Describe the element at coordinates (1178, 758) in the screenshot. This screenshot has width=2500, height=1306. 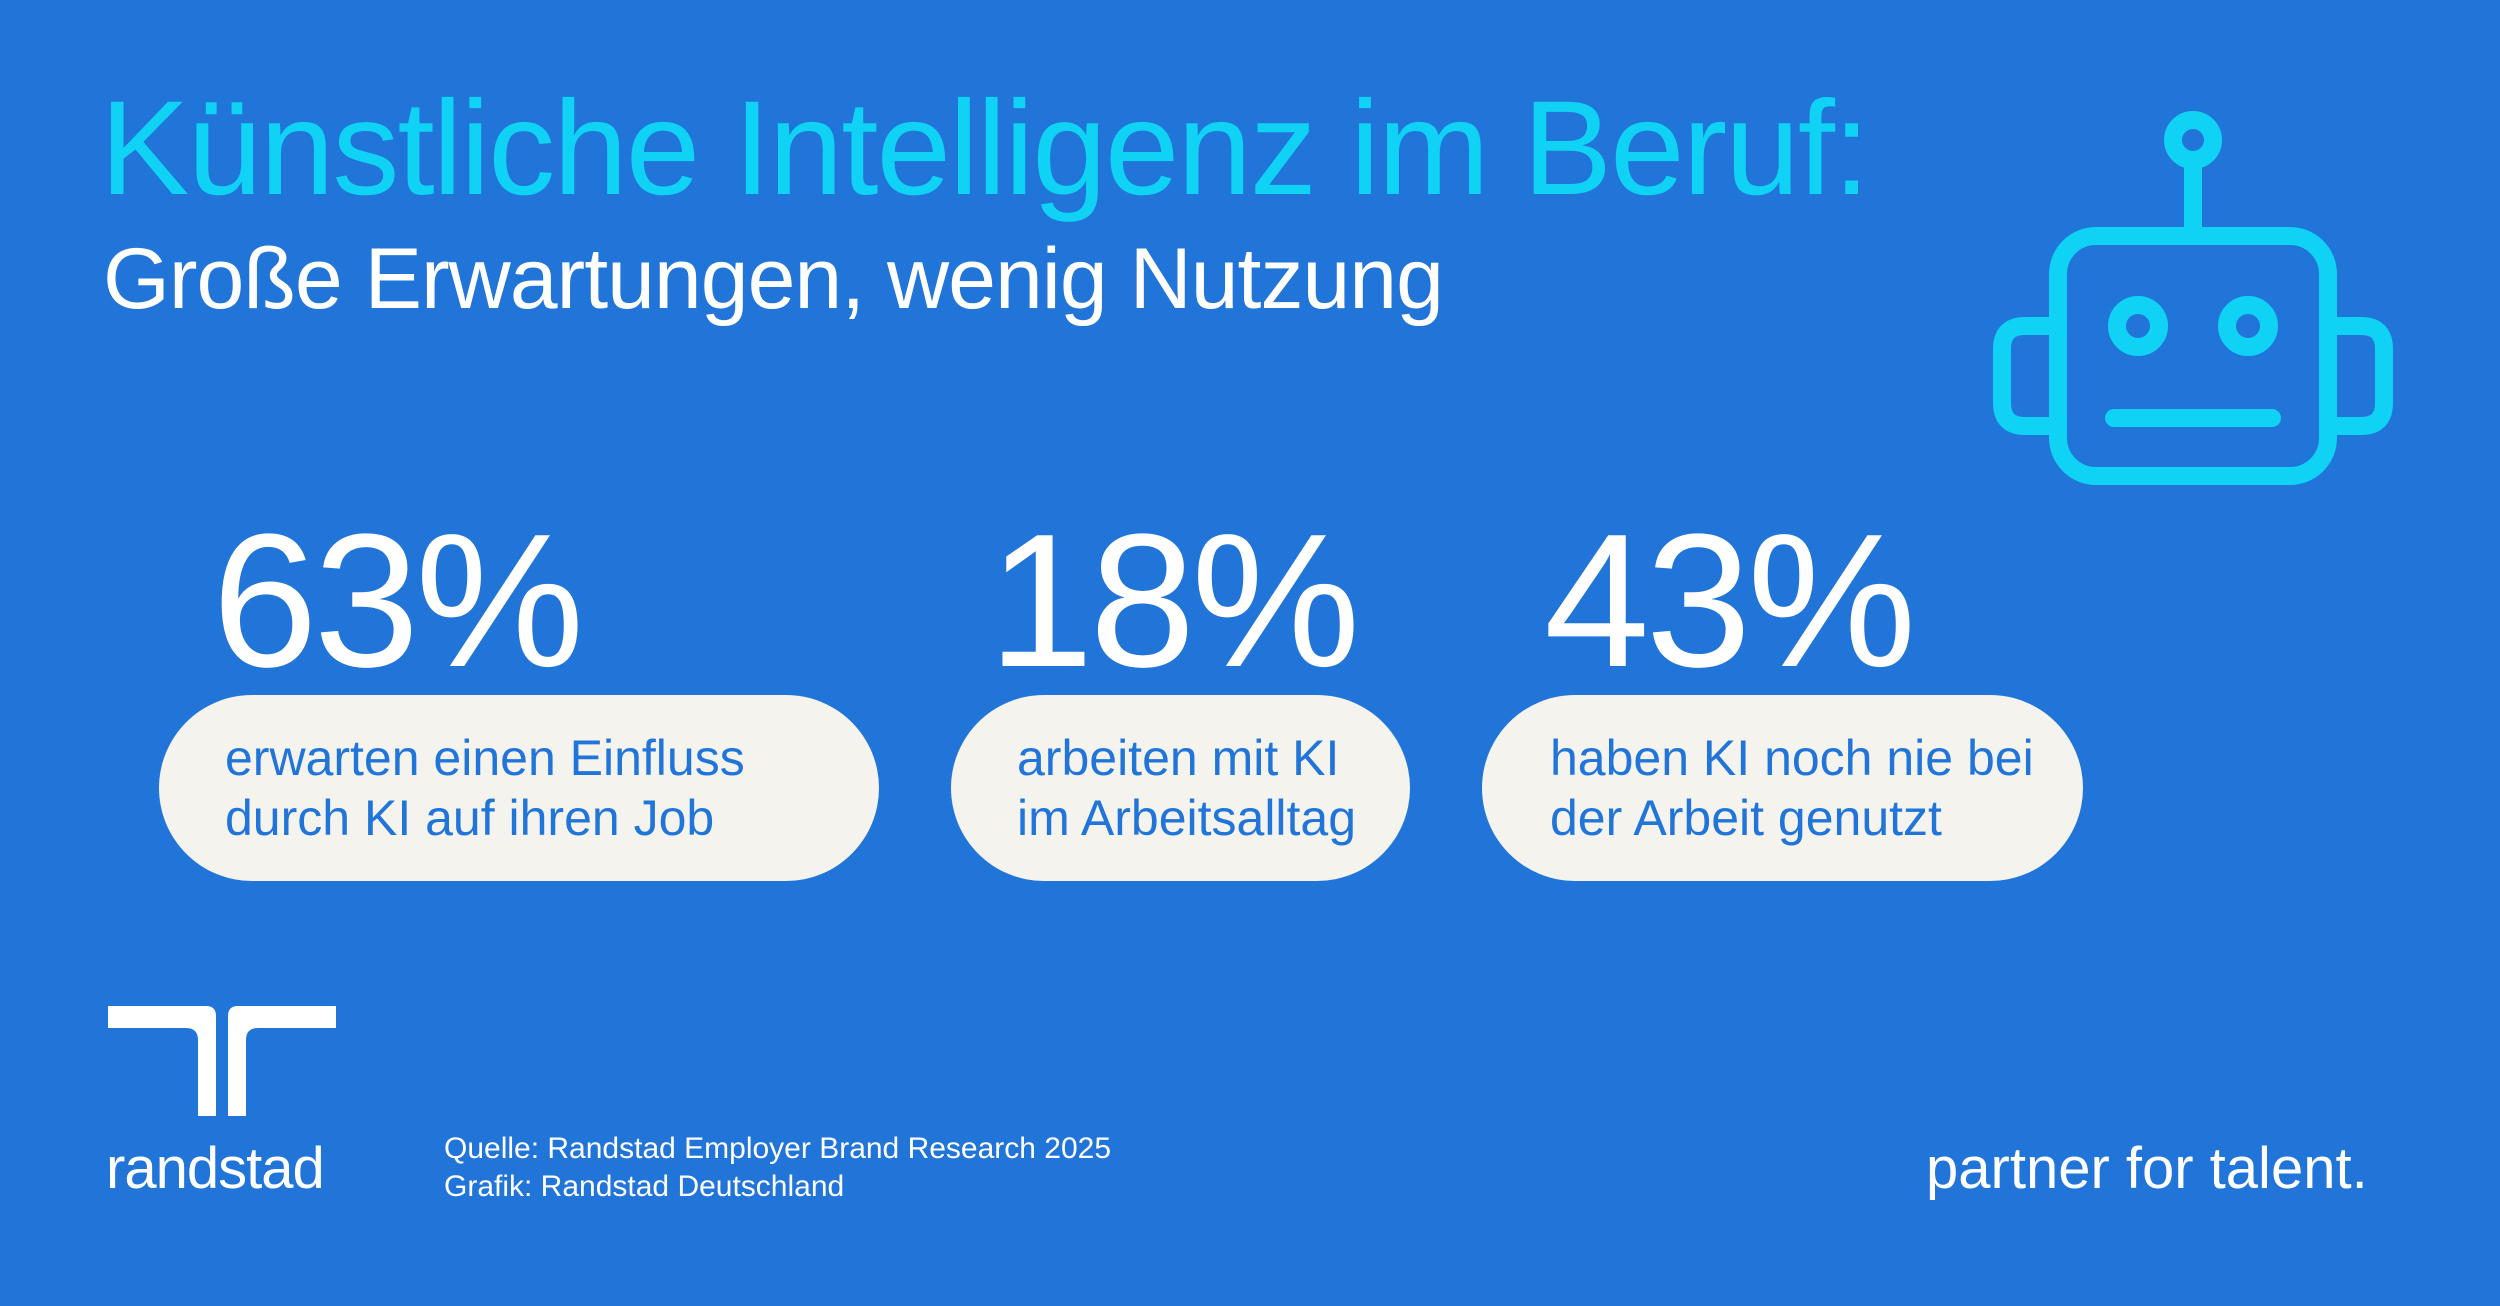
I see `stat-label-line: arbeiten mit KI` at that location.